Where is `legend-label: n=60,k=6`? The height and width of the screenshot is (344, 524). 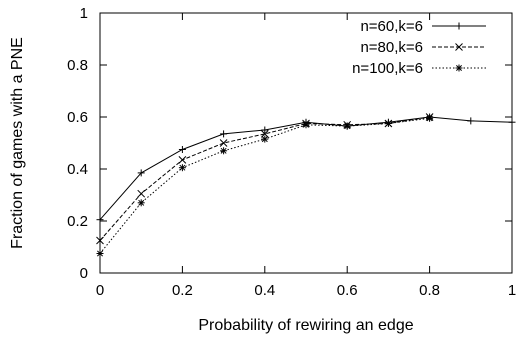
legend-label: n=60,k=6 is located at coordinates (391, 26).